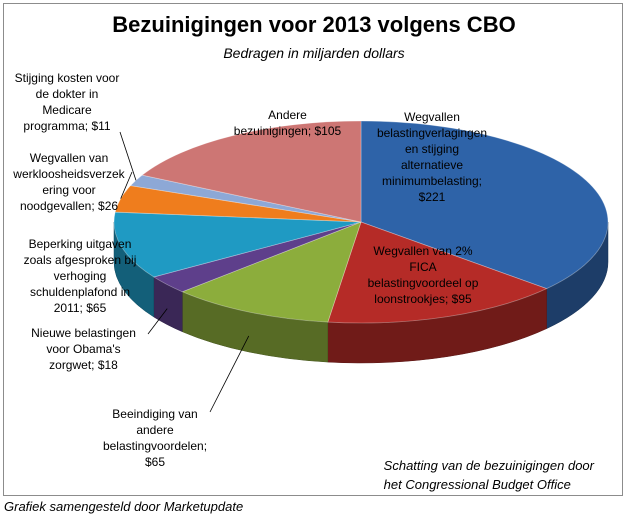 This screenshot has height=520, width=628. I want to click on slice-label-line: FICA, so click(423, 267).